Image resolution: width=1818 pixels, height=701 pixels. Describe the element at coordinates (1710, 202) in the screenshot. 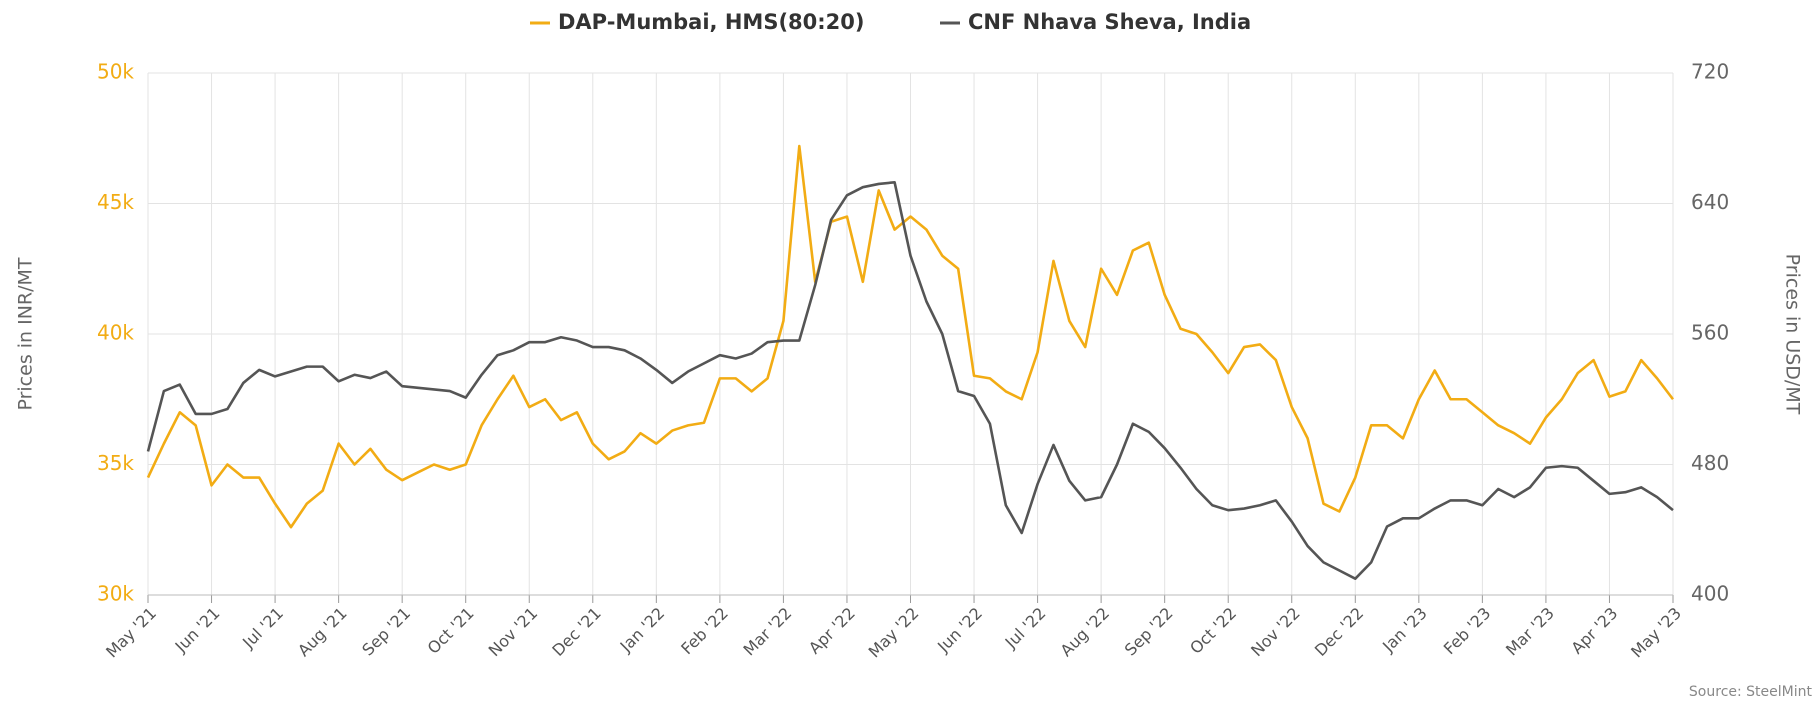

I see `y2-tick-label: 640` at that location.